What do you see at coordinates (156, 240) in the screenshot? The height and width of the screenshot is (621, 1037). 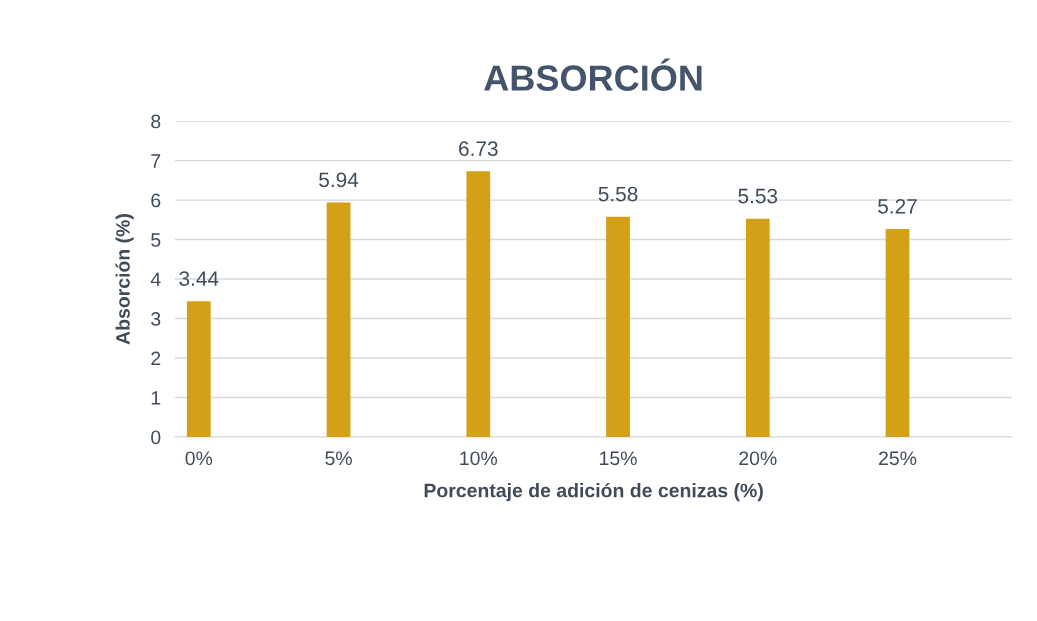 I see `y-tick-label: 5` at bounding box center [156, 240].